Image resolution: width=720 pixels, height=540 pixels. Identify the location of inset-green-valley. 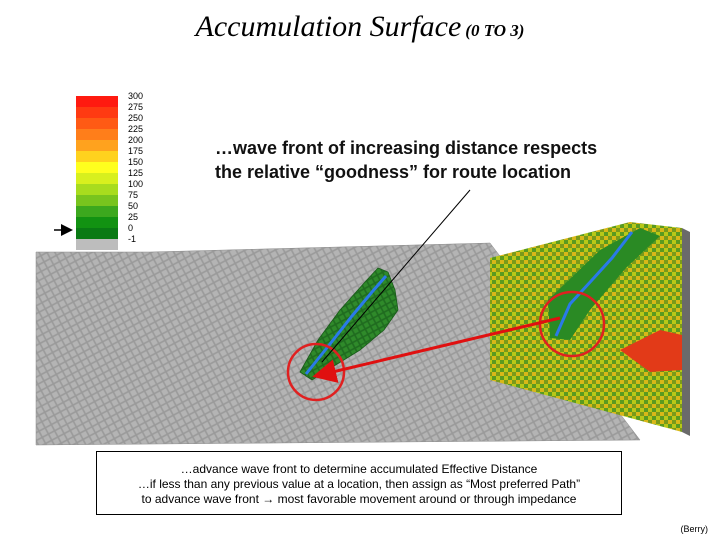
(604, 284).